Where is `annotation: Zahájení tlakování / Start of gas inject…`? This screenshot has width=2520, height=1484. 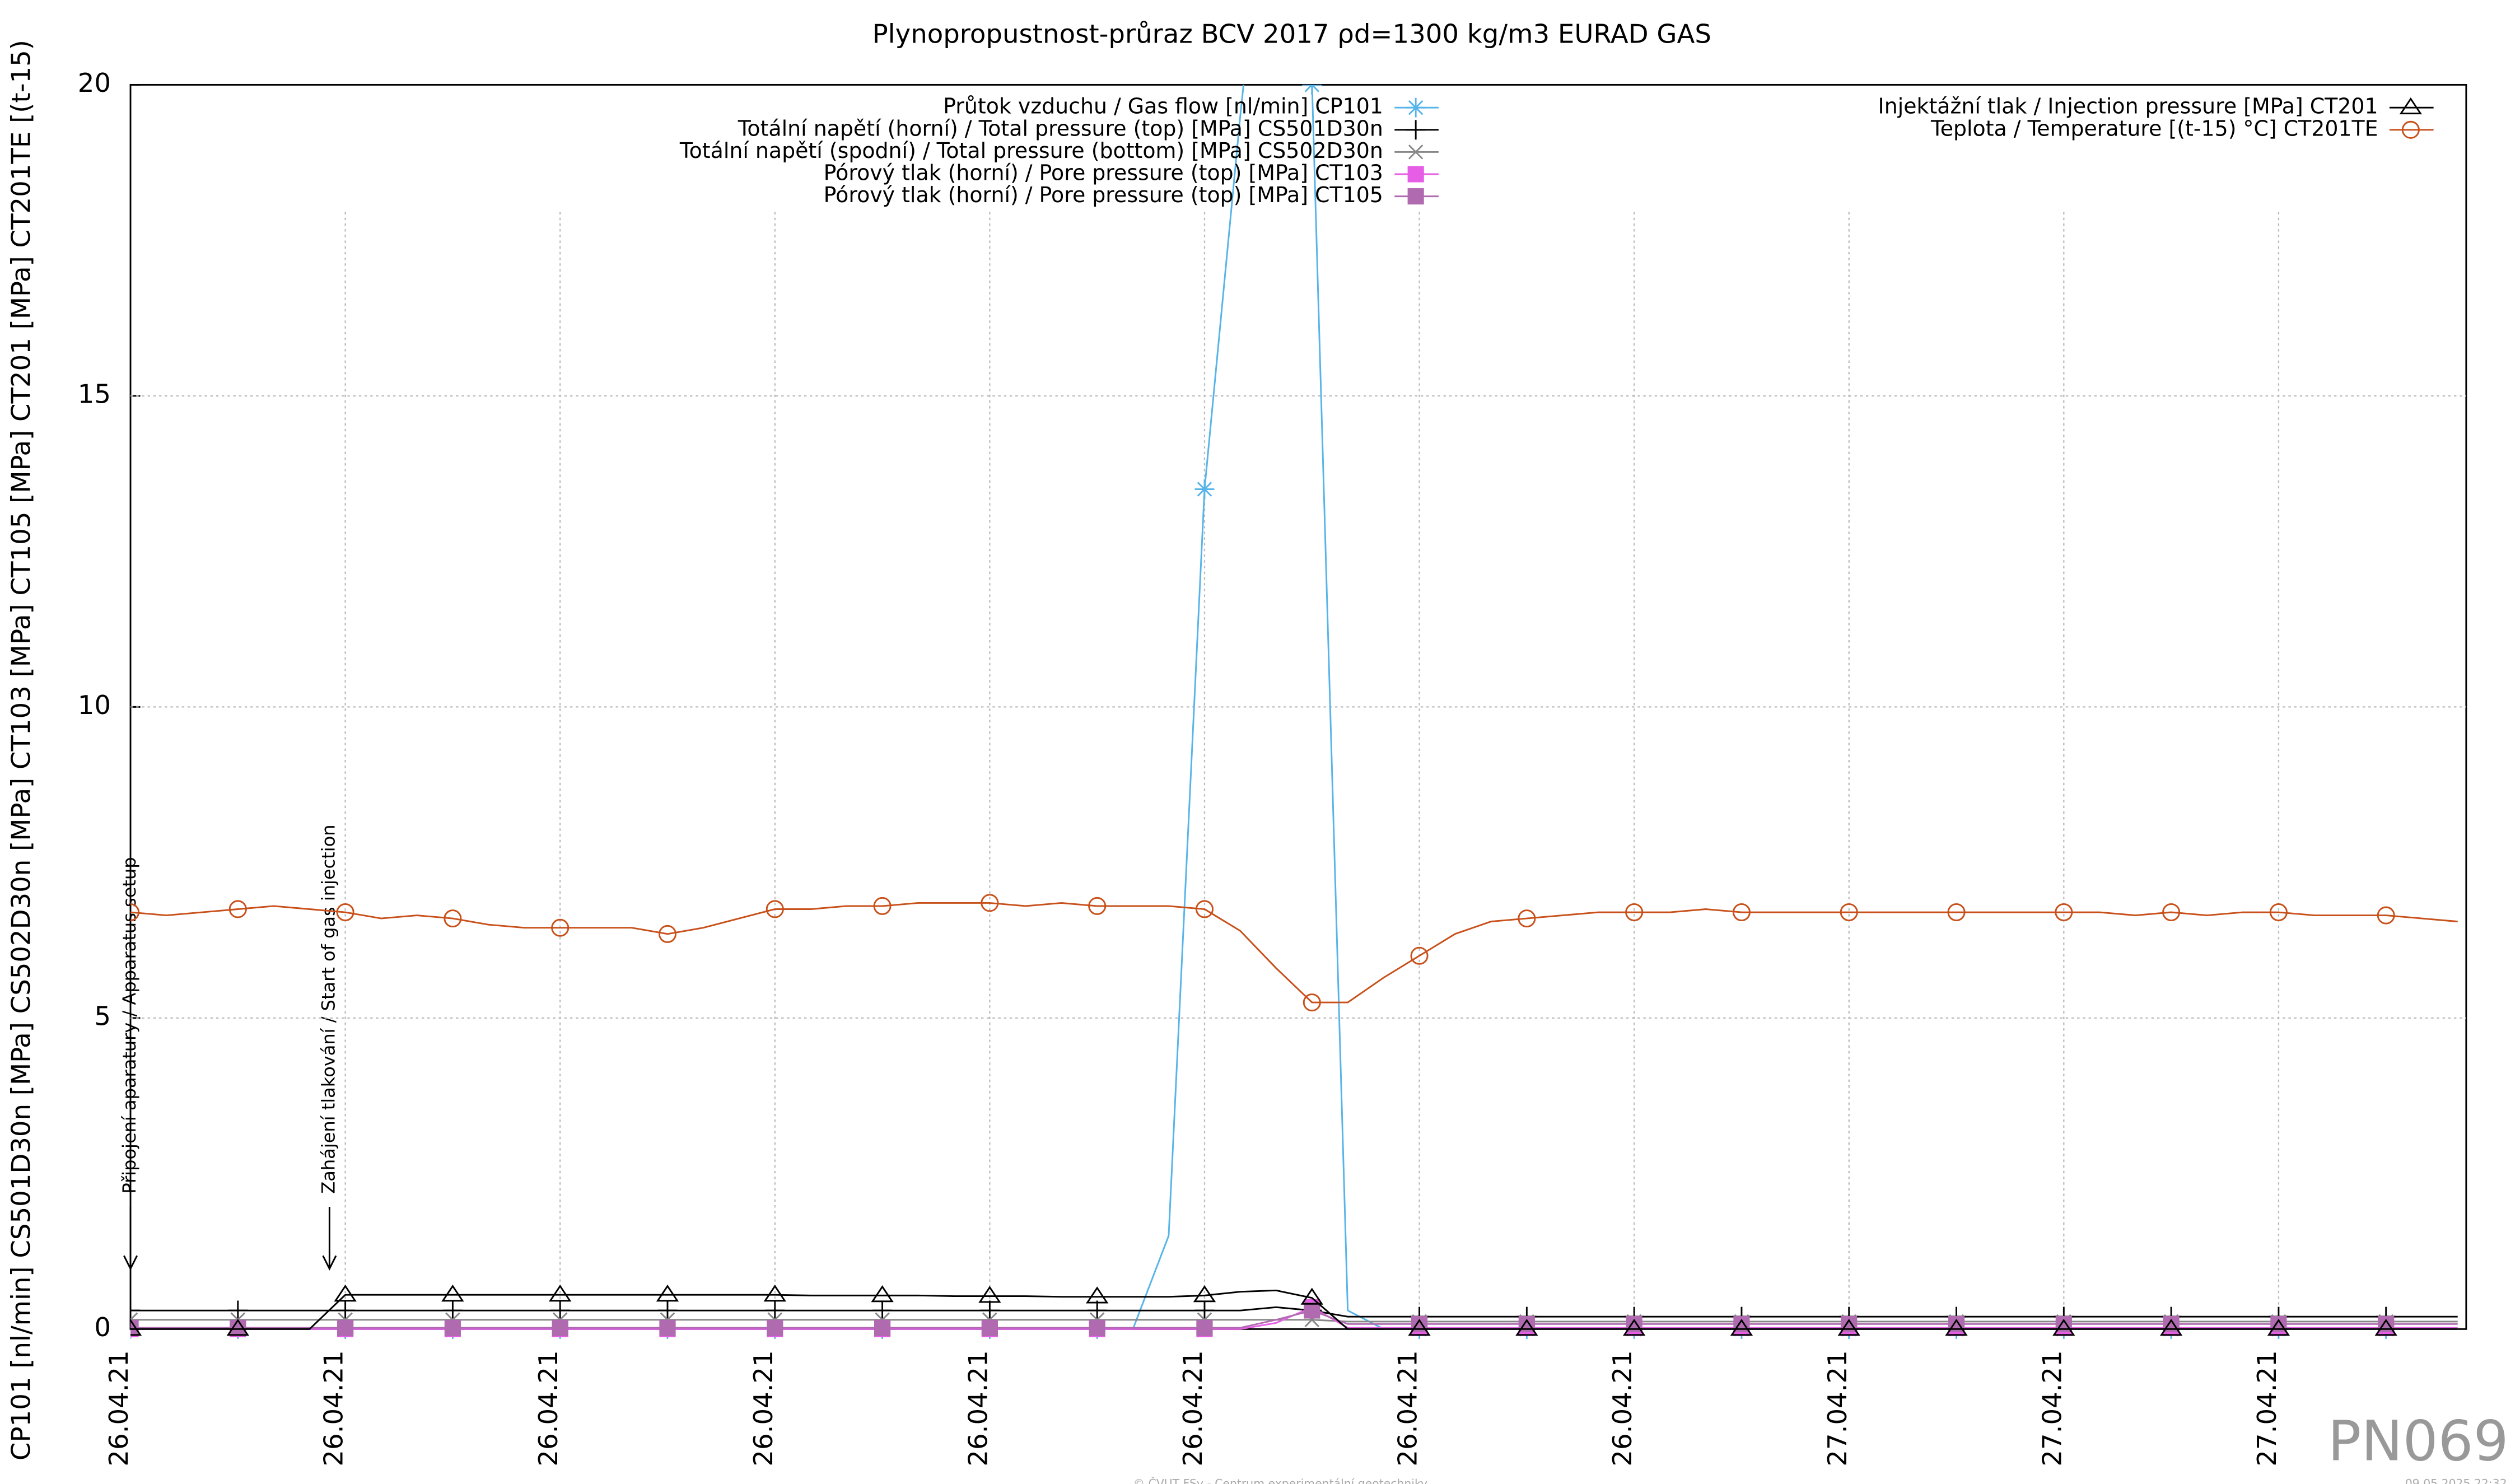
annotation: Zahájení tlakování / Start of gas inject… is located at coordinates (329, 1009).